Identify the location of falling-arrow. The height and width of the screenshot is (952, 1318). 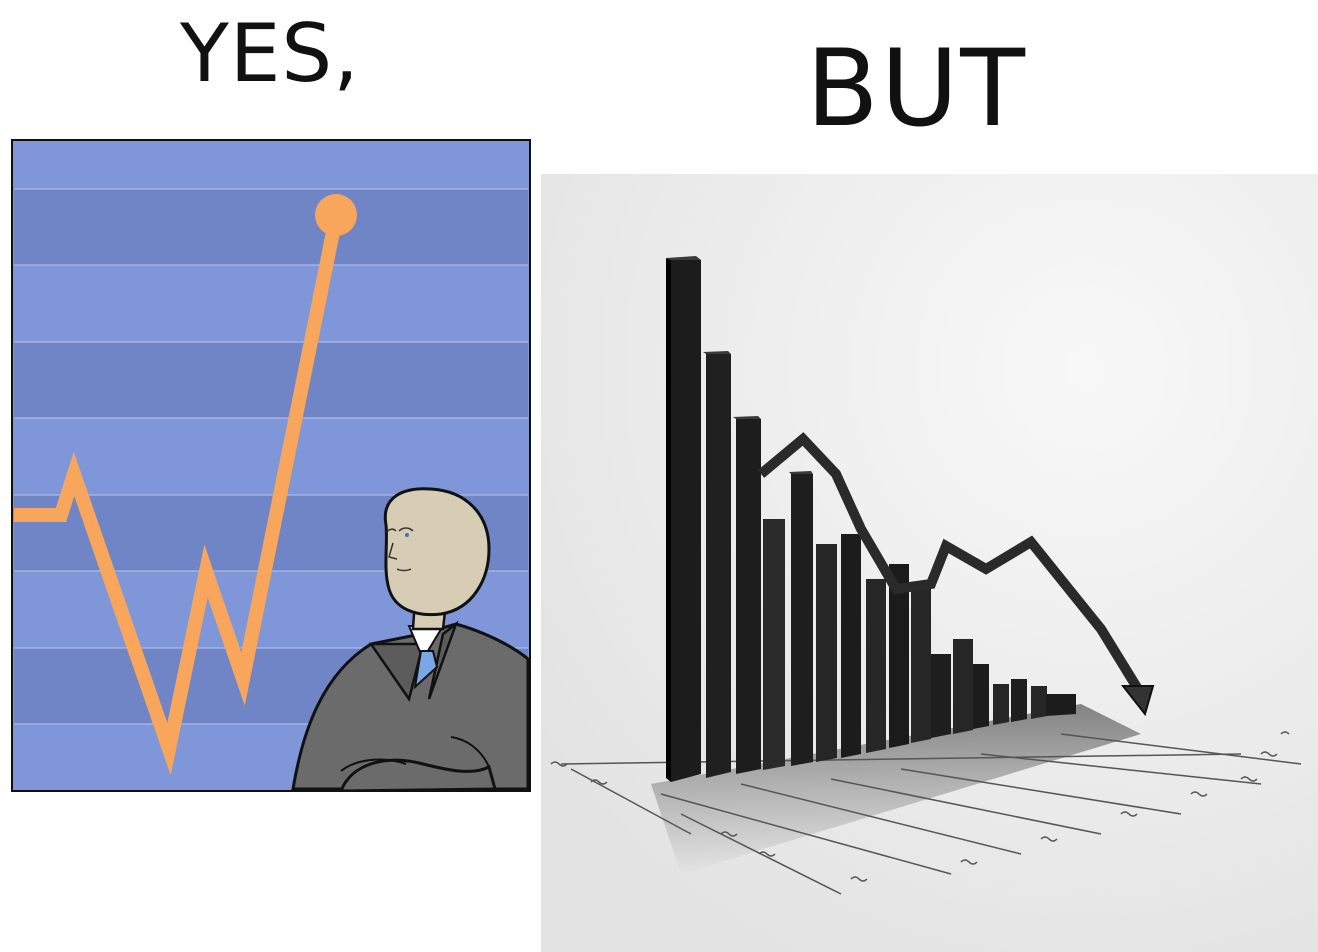
(1137, 701).